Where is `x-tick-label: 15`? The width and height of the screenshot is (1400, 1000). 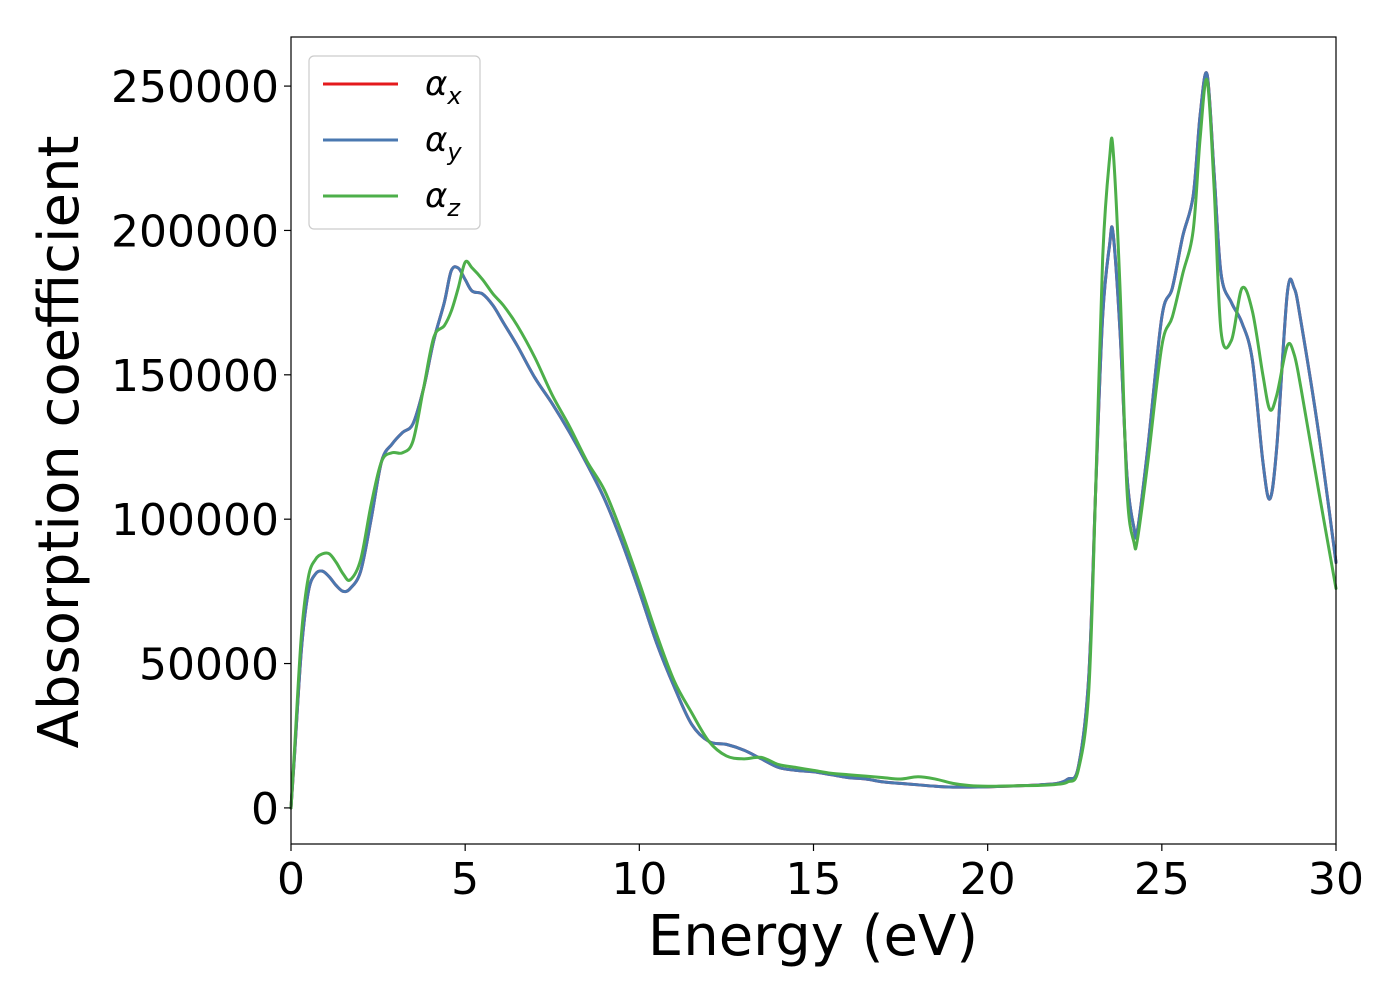
x-tick-label: 15 is located at coordinates (814, 879).